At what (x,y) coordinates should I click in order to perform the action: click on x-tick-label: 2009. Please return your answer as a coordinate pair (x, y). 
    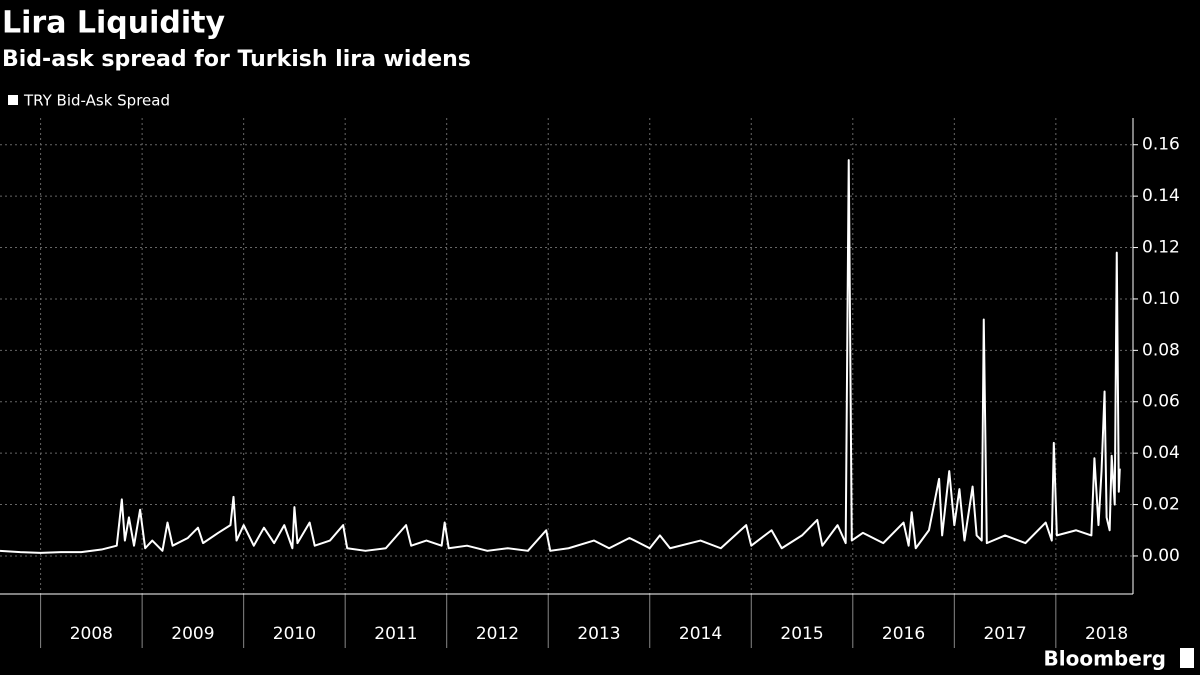
    Looking at the image, I should click on (192, 634).